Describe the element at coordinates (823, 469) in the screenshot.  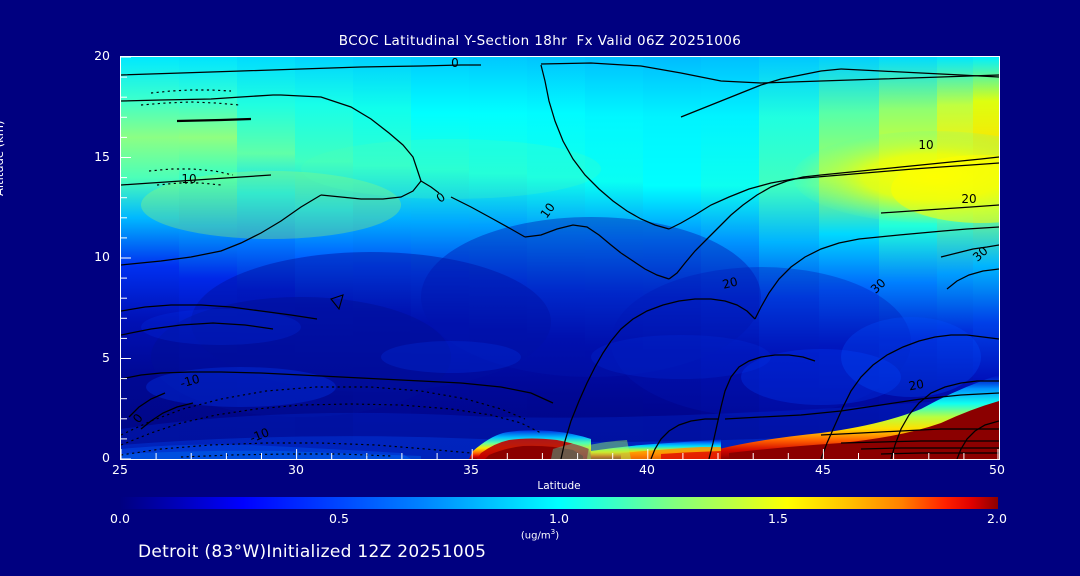
I see `x-tick-label-45: 45` at that location.